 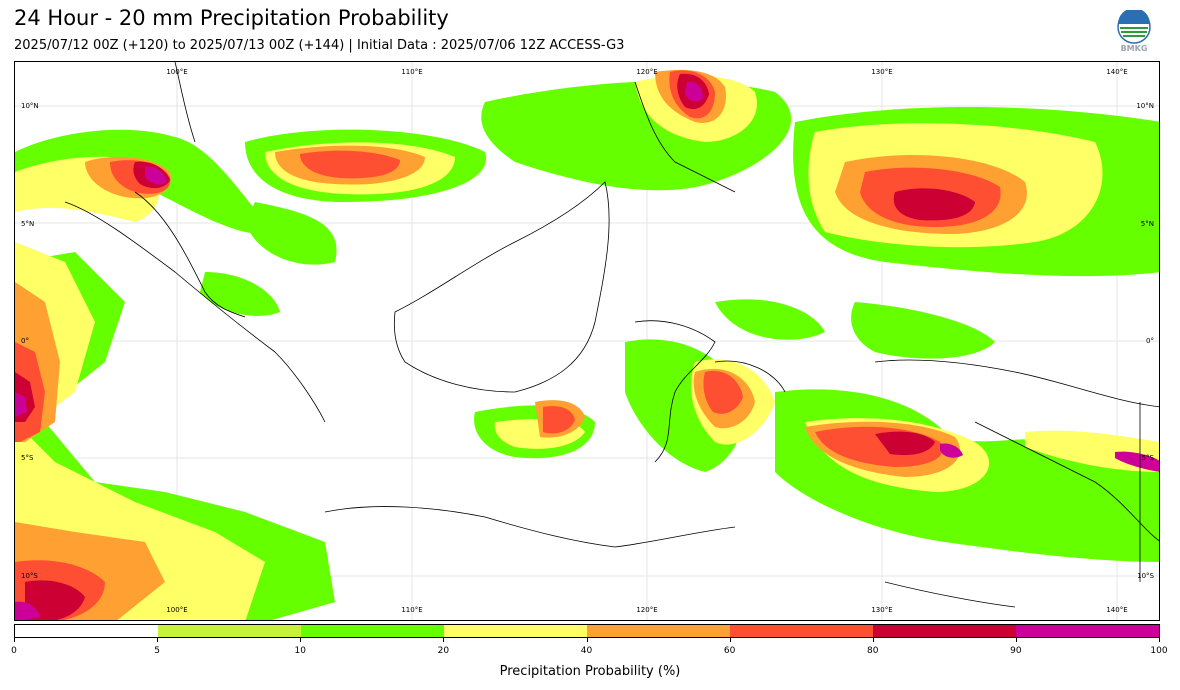 What do you see at coordinates (1145, 341) in the screenshot?
I see `latitude-labels-right: 10°N 5°N 0° 5°S 10°S` at bounding box center [1145, 341].